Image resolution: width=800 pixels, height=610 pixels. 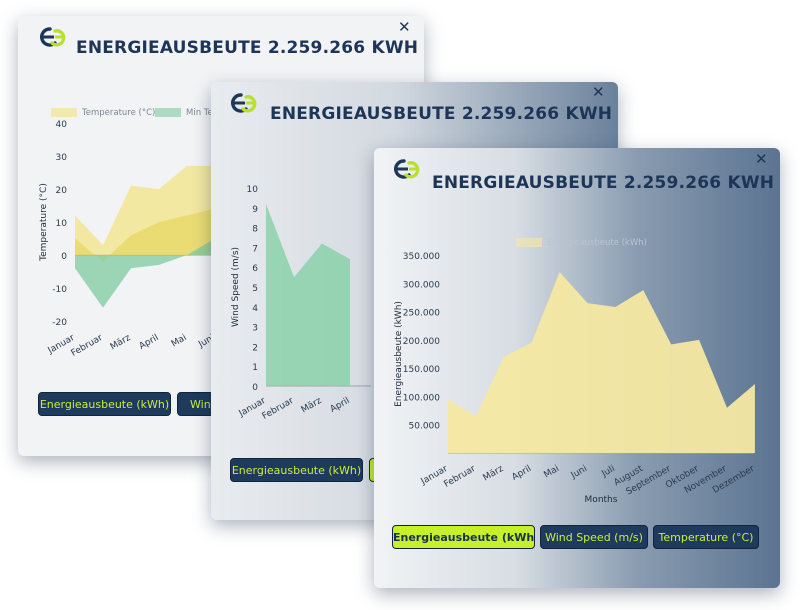 What do you see at coordinates (236, 287) in the screenshot?
I see `y-axis-label: Wind Speed (m/s)` at bounding box center [236, 287].